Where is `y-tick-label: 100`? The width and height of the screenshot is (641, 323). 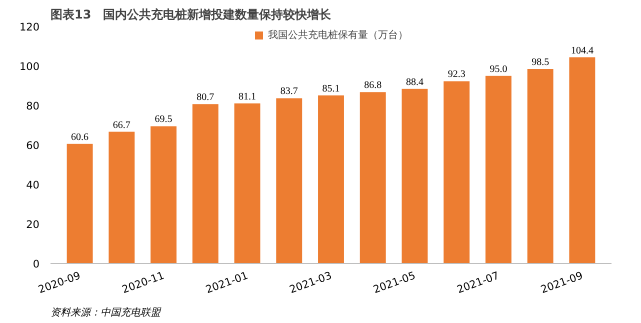 y-tick-label: 100 is located at coordinates (29, 67).